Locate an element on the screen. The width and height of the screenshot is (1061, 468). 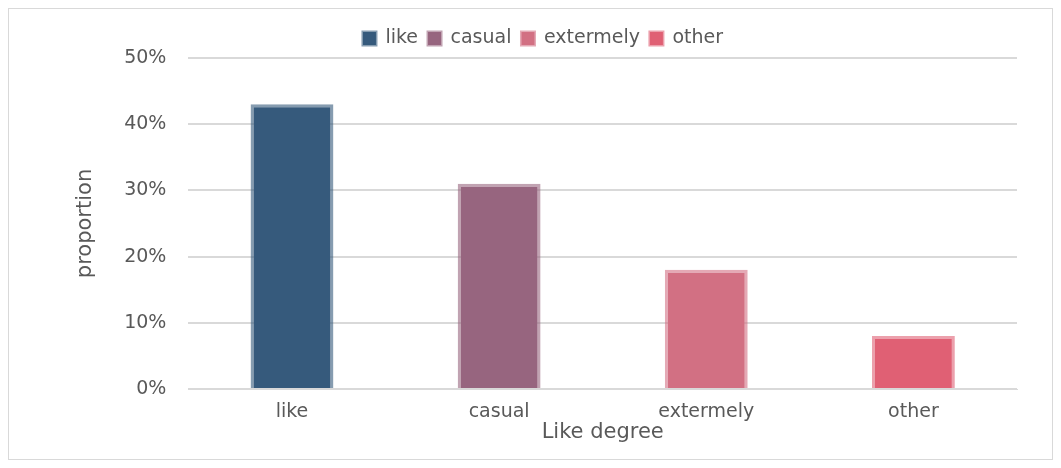
x-tick-label: like is located at coordinates (292, 410).